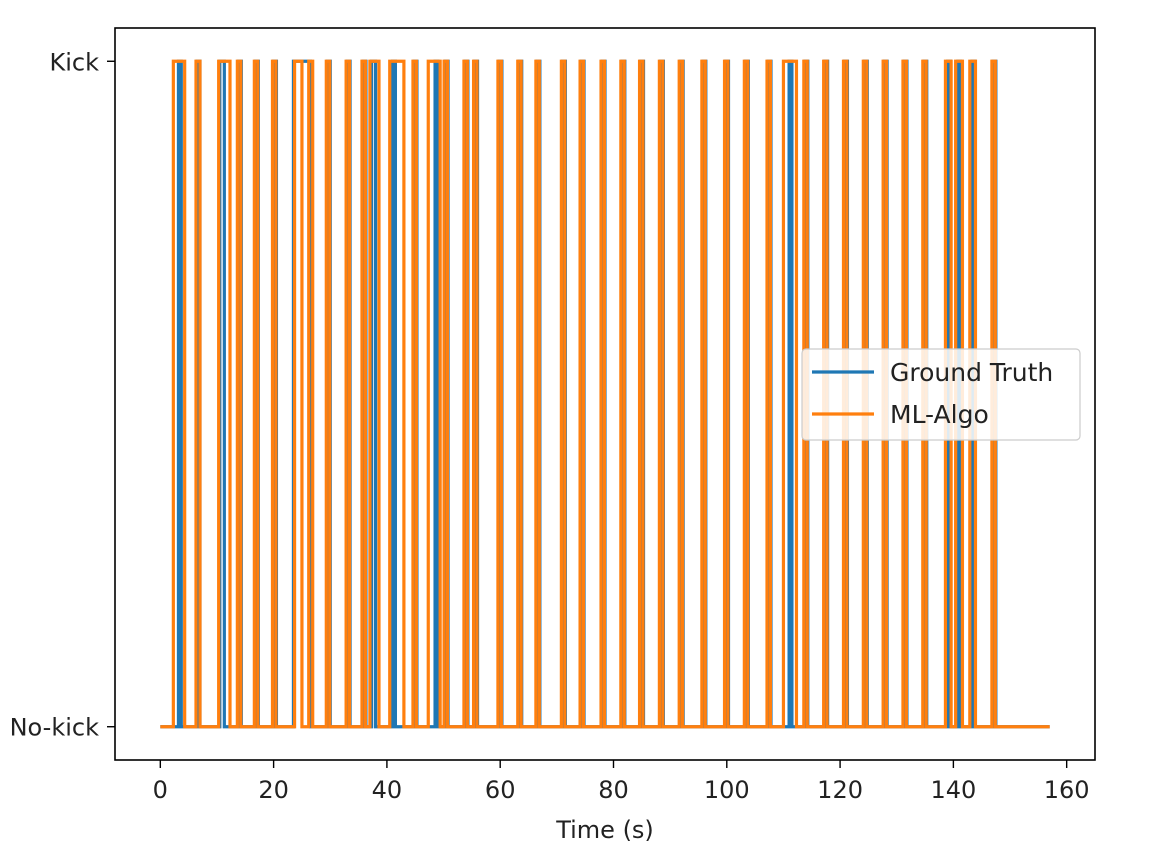 The width and height of the screenshot is (1161, 861). What do you see at coordinates (1067, 790) in the screenshot?
I see `x-tick-label: 160` at bounding box center [1067, 790].